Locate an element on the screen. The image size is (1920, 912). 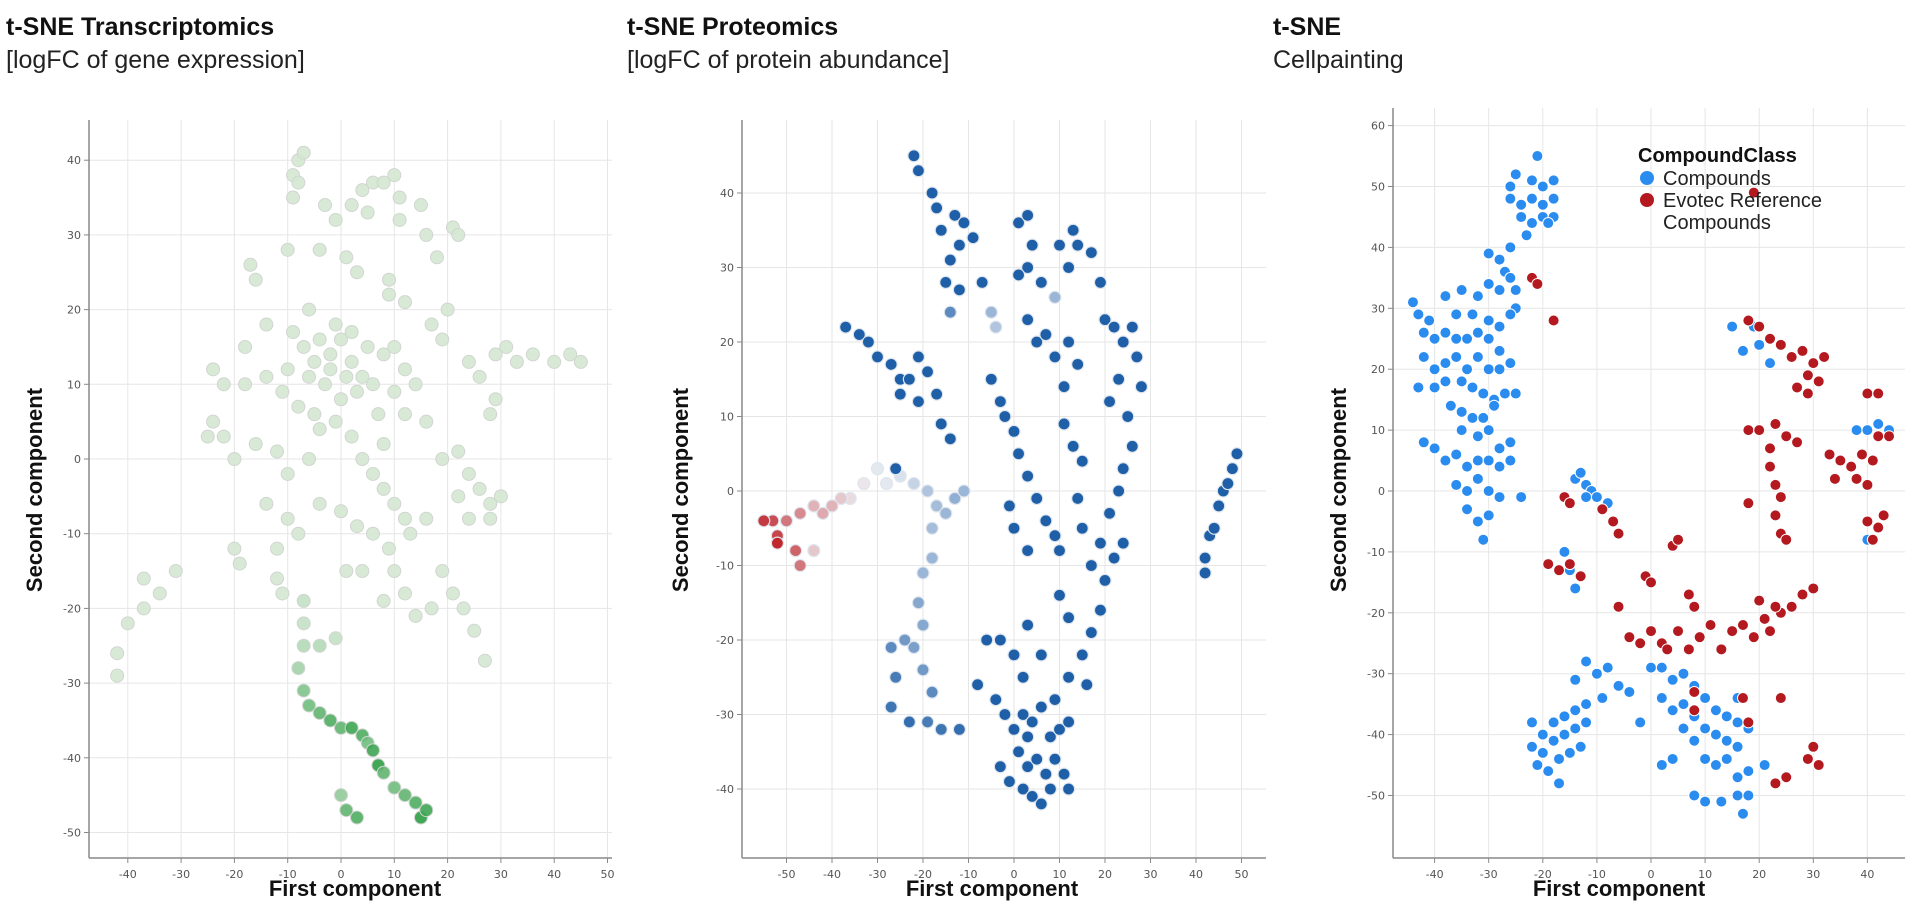
y-tick-label: -40 is located at coordinates (1376, 735).